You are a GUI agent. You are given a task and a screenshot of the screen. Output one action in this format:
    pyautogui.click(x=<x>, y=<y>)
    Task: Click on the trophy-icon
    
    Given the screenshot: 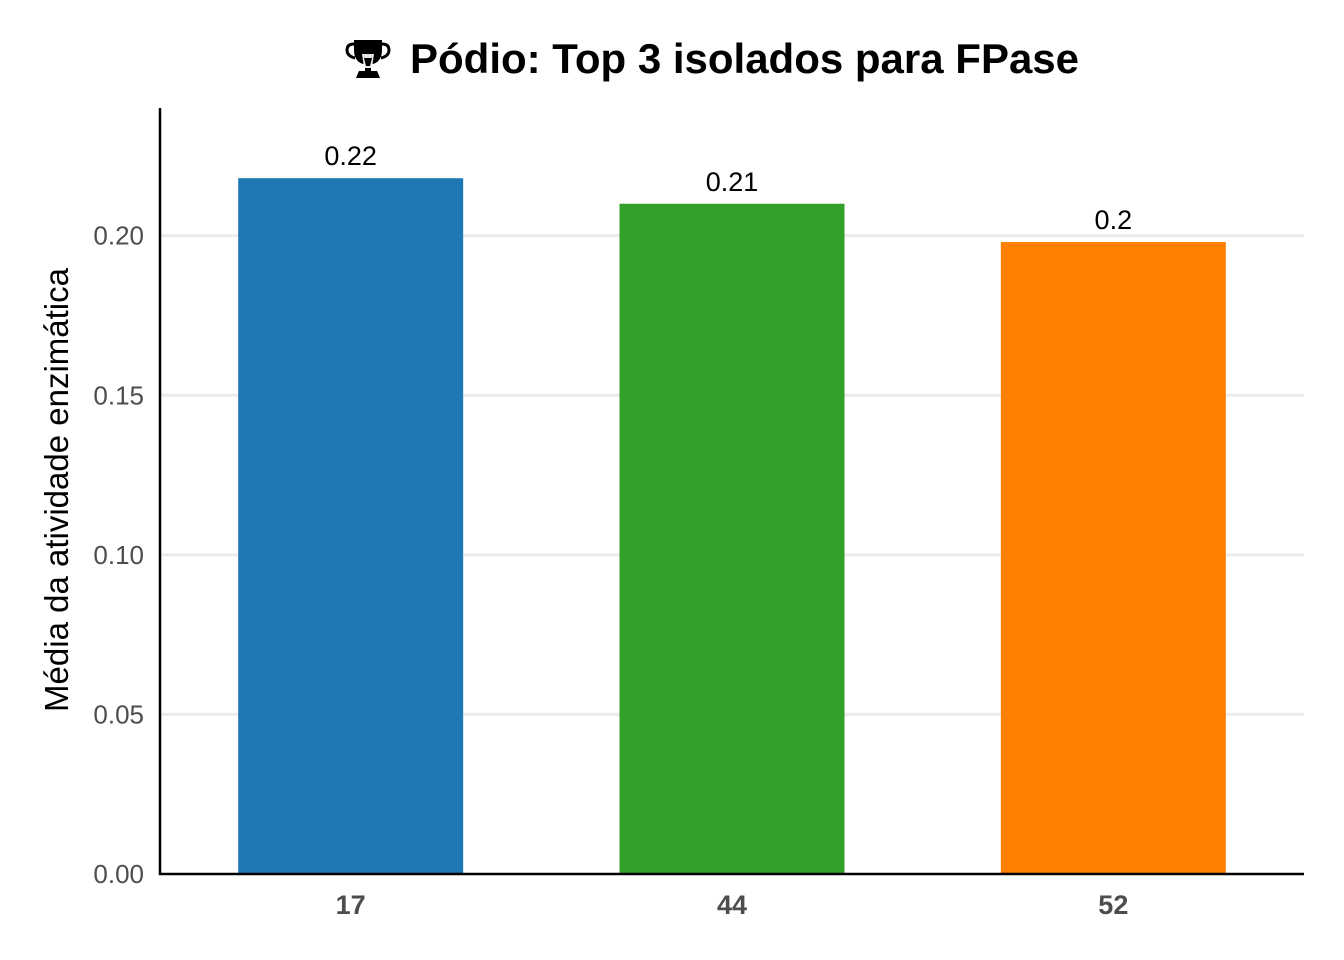 What is the action you would take?
    pyautogui.click(x=368, y=59)
    